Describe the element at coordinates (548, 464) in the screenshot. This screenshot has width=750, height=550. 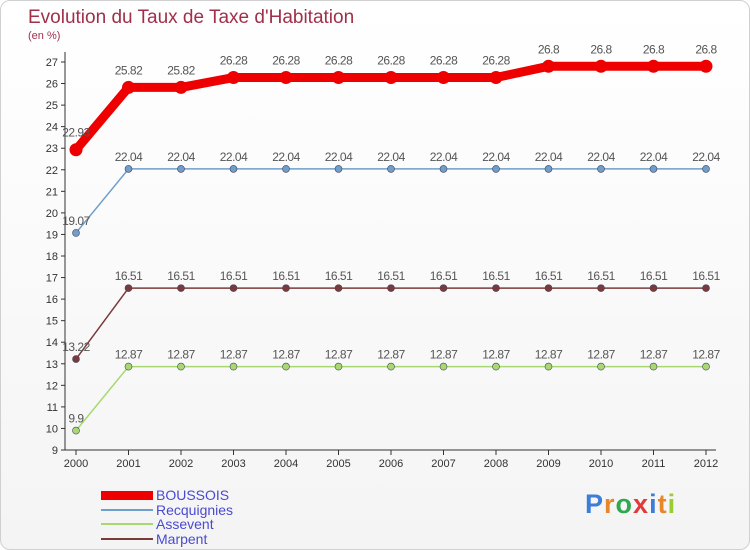
I see `x-tick-label: 2009` at that location.